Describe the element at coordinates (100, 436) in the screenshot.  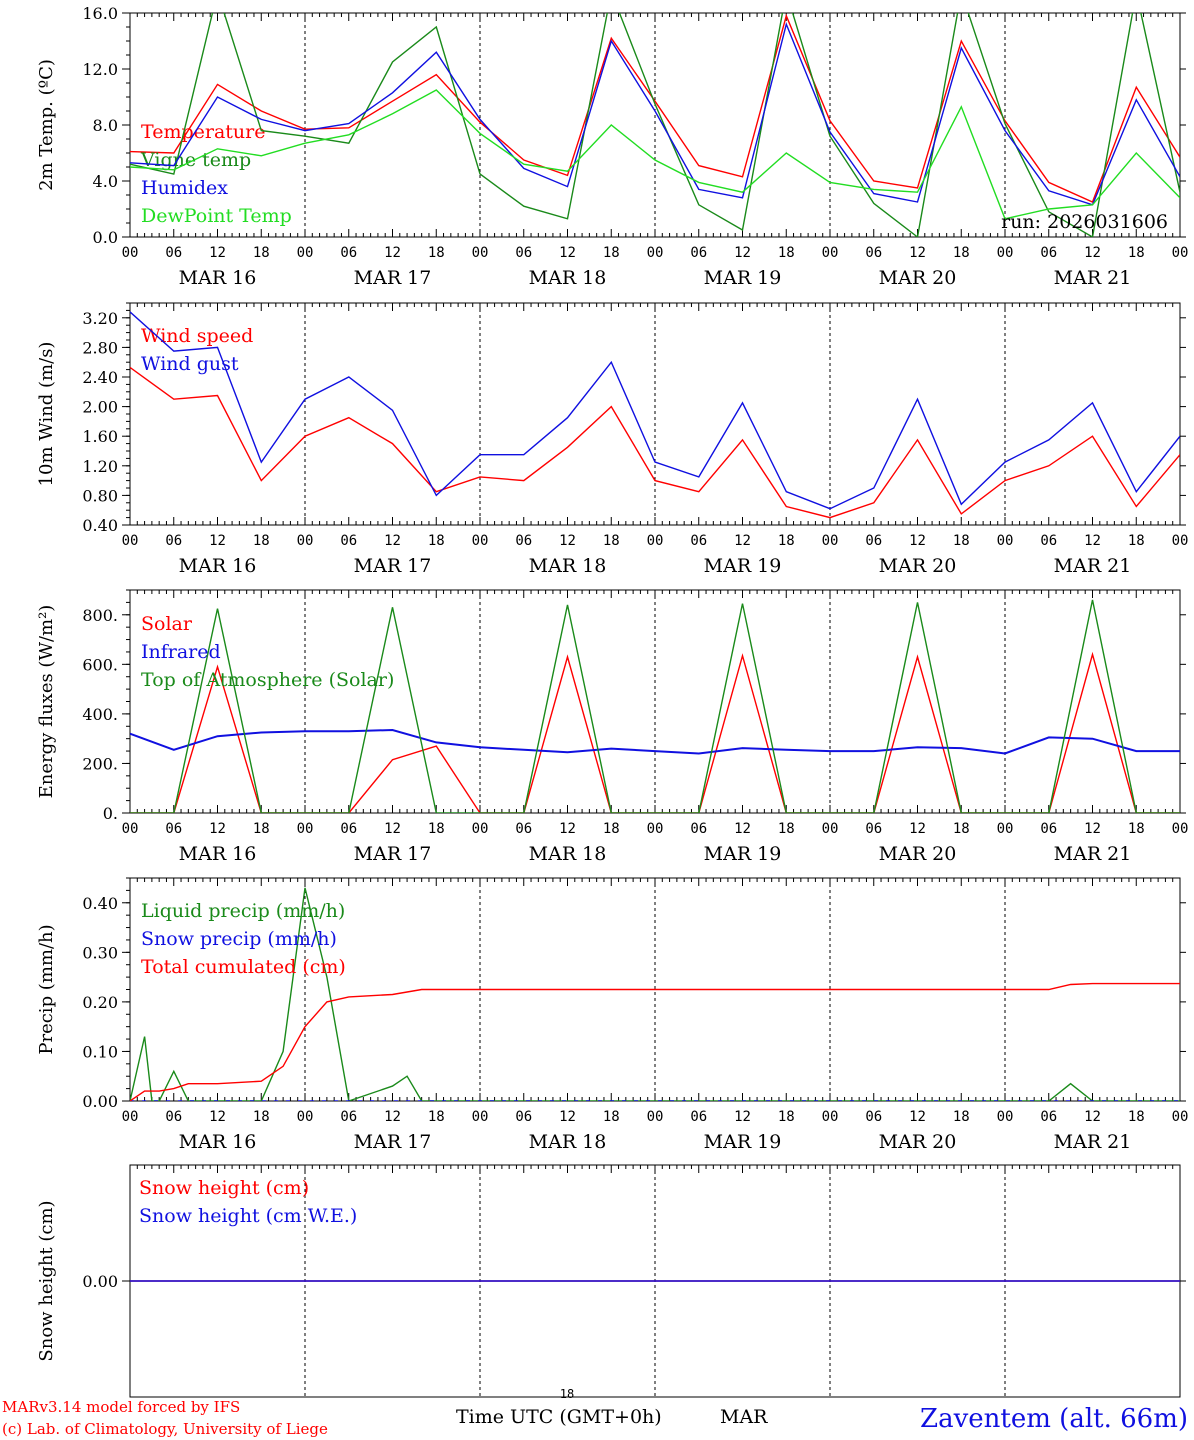
I see `wind-y-tick-label: 1.60` at that location.